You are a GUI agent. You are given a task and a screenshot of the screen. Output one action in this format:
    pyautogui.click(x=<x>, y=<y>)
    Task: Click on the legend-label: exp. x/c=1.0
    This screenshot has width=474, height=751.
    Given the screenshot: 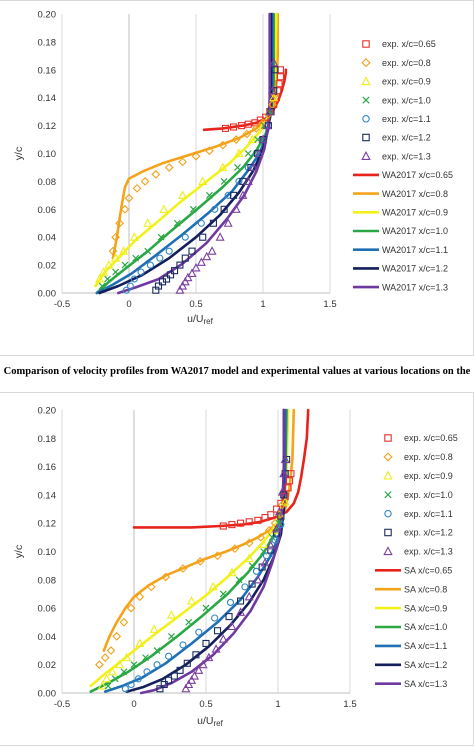 What is the action you would take?
    pyautogui.click(x=406, y=100)
    